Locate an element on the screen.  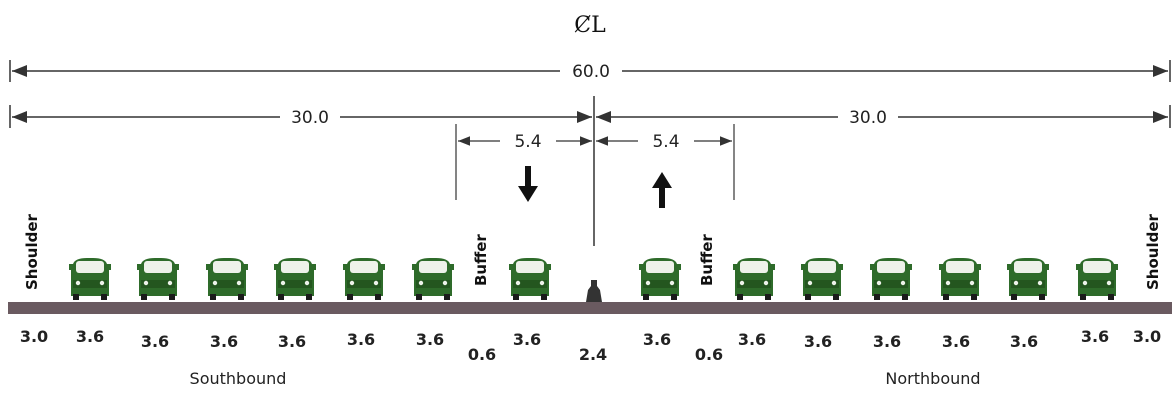
buffer-label-right: Buffer is located at coordinates (707, 260).